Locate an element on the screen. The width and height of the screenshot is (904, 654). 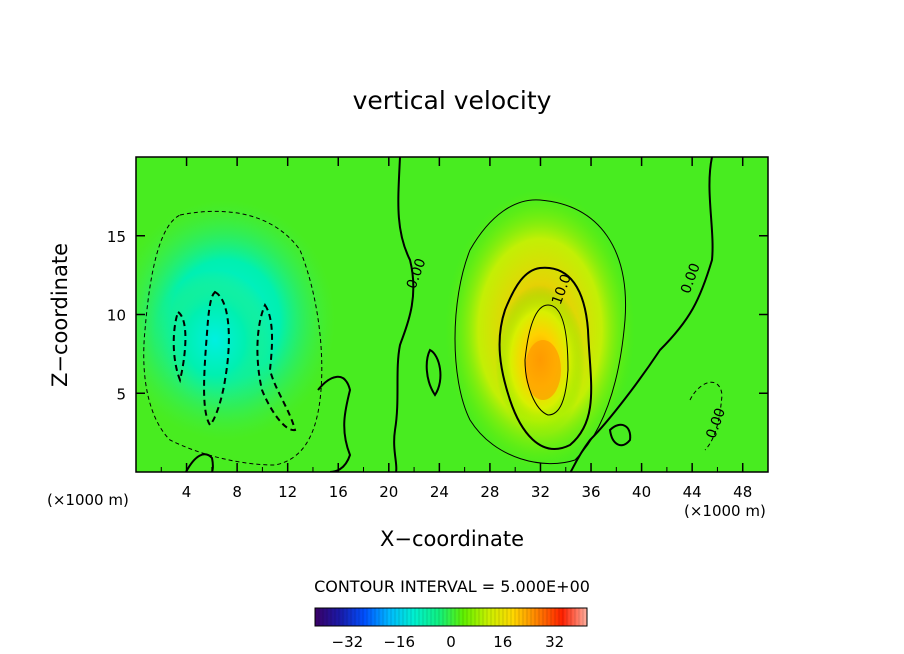
colorbar-tick-label: 0 is located at coordinates (451, 642).